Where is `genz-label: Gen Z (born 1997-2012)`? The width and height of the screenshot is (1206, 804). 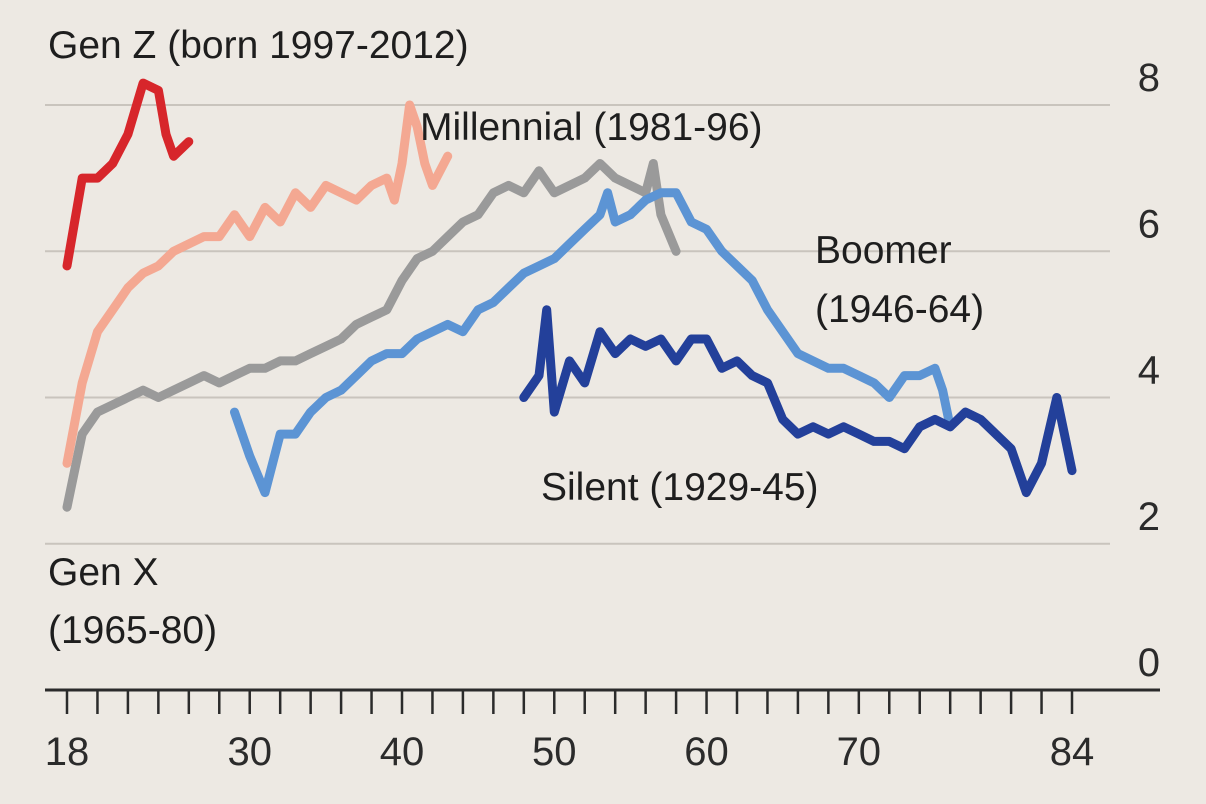 genz-label: Gen Z (born 1997-2012) is located at coordinates (258, 45).